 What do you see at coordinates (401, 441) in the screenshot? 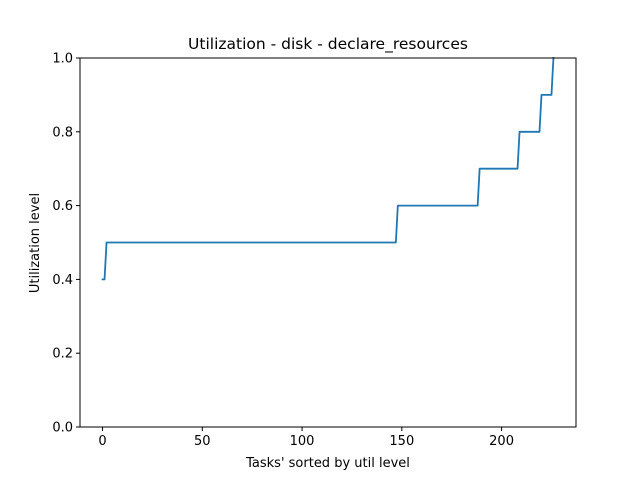
I see `x-tick-label: 150` at bounding box center [401, 441].